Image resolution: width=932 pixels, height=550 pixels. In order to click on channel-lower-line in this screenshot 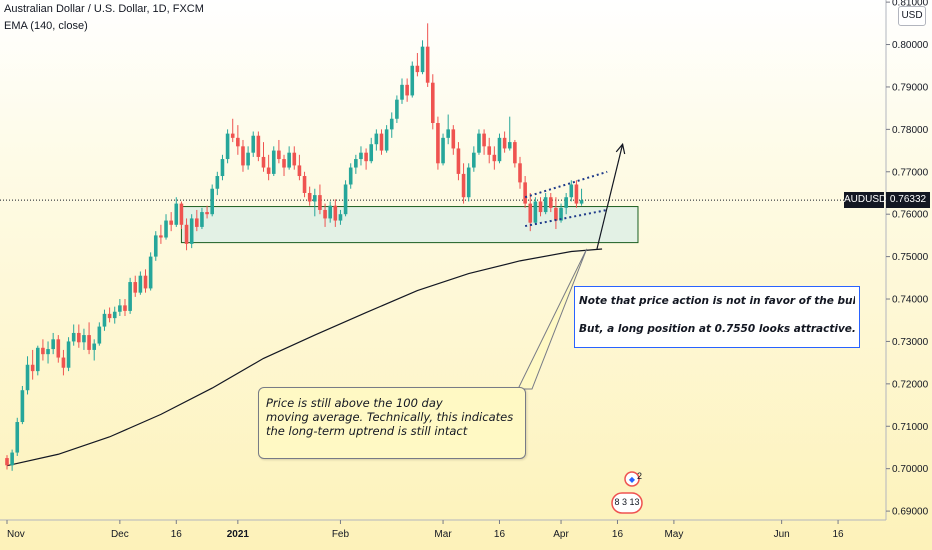, I will do `click(566, 218)`.